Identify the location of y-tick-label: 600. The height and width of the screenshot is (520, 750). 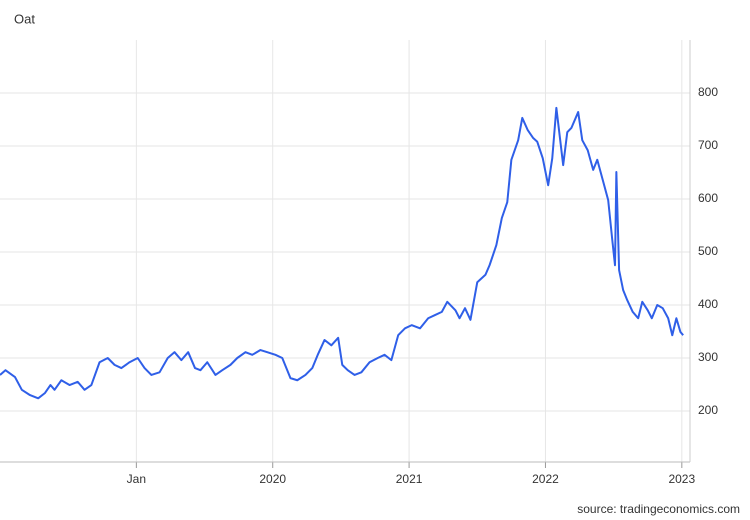
(708, 198).